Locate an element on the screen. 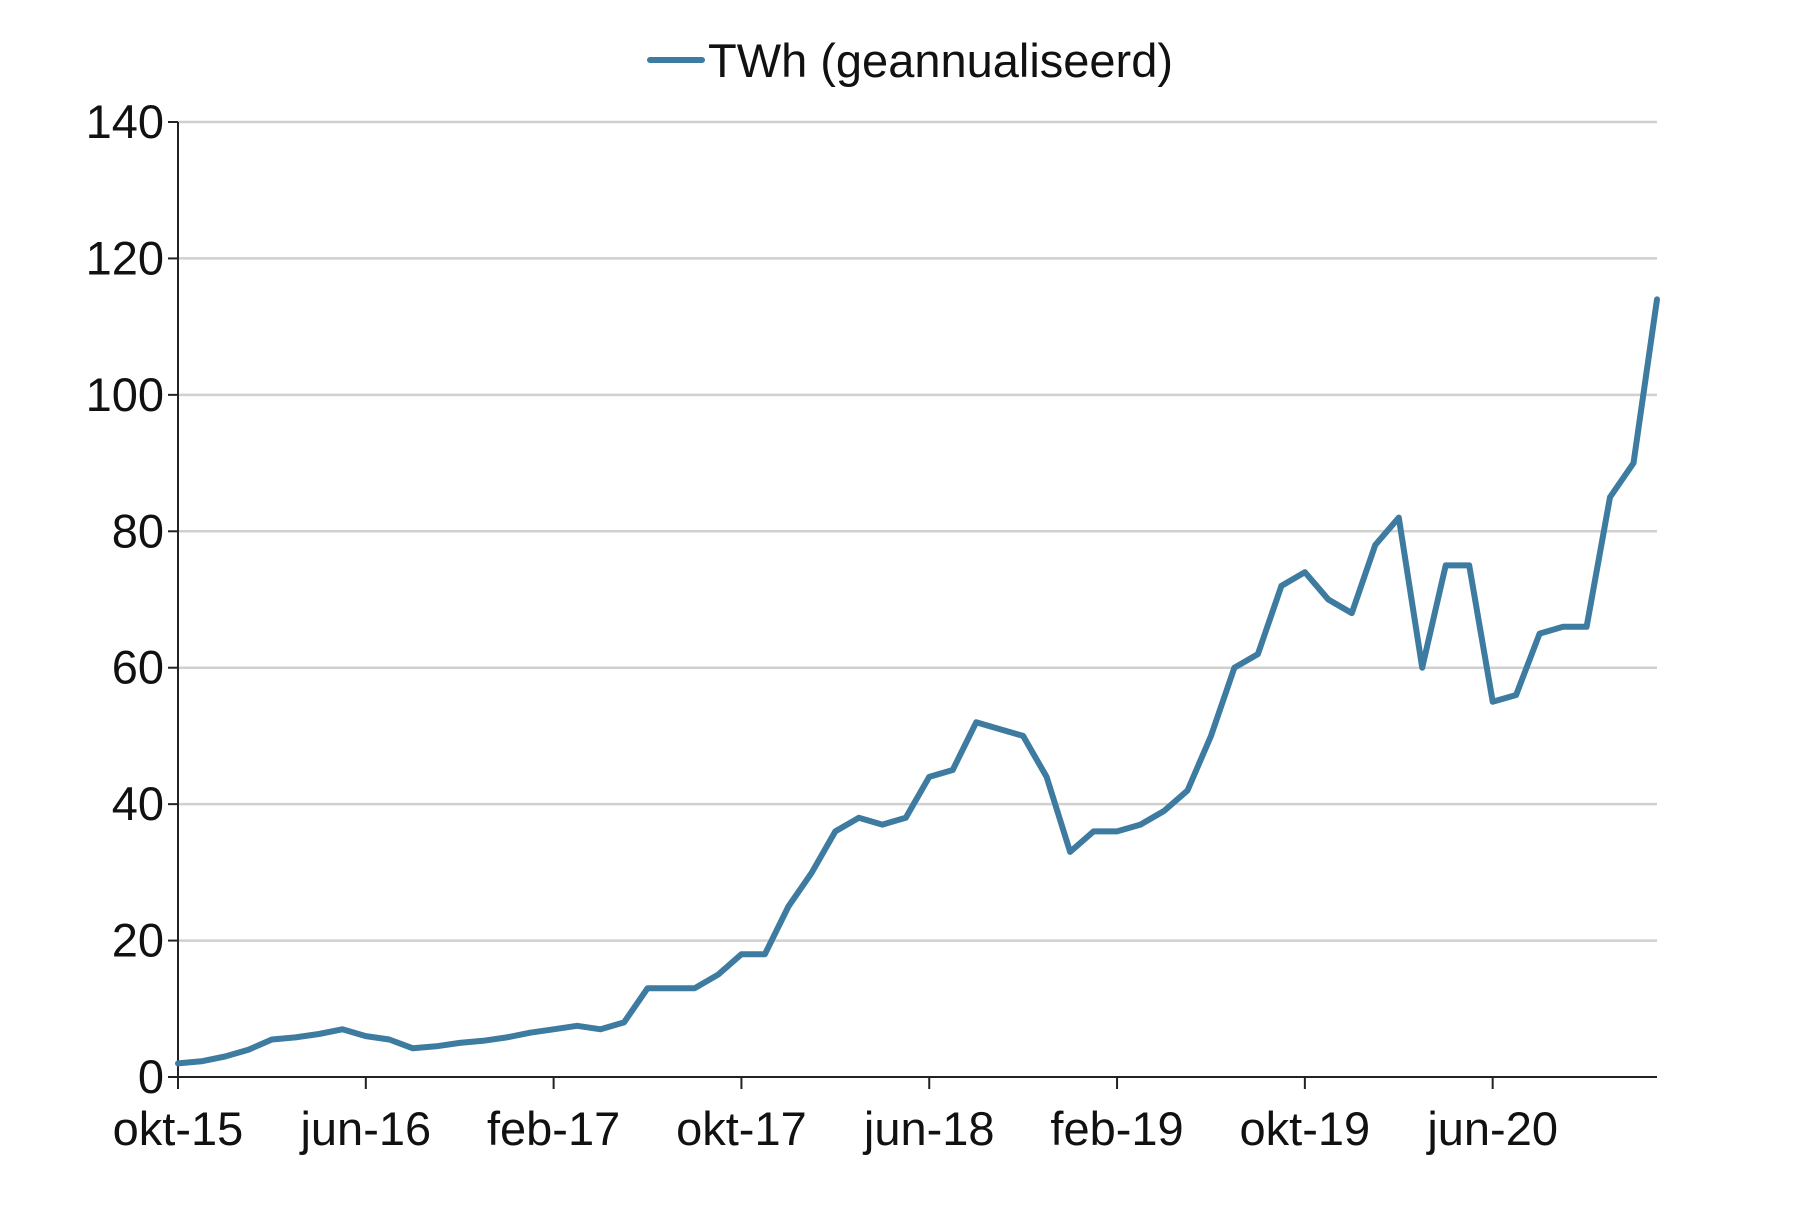  y-tick-label: 60 is located at coordinates (138, 667).